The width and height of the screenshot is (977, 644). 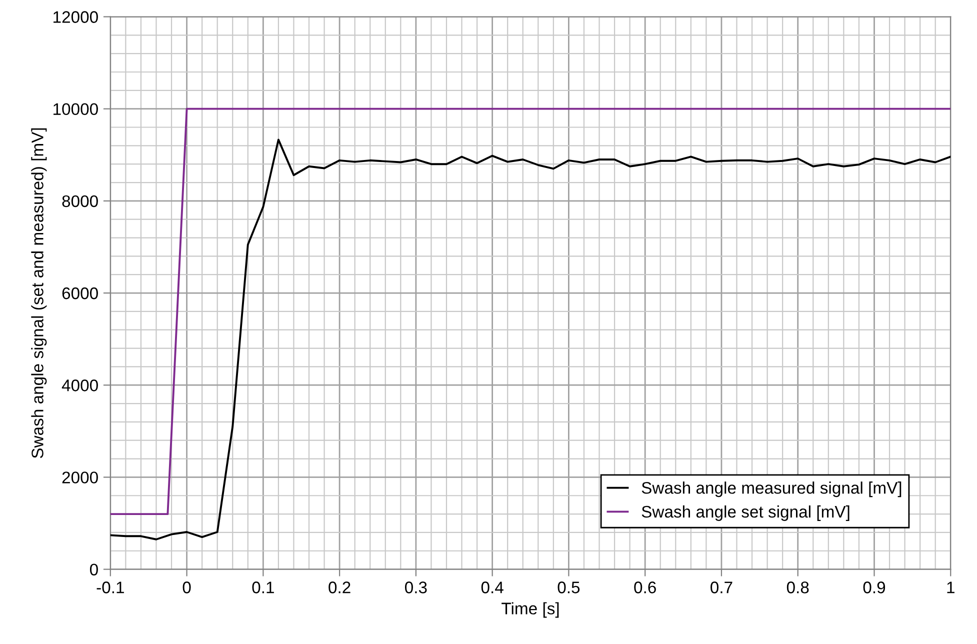 What do you see at coordinates (76, 17) in the screenshot?
I see `y-tick-label: 12000` at bounding box center [76, 17].